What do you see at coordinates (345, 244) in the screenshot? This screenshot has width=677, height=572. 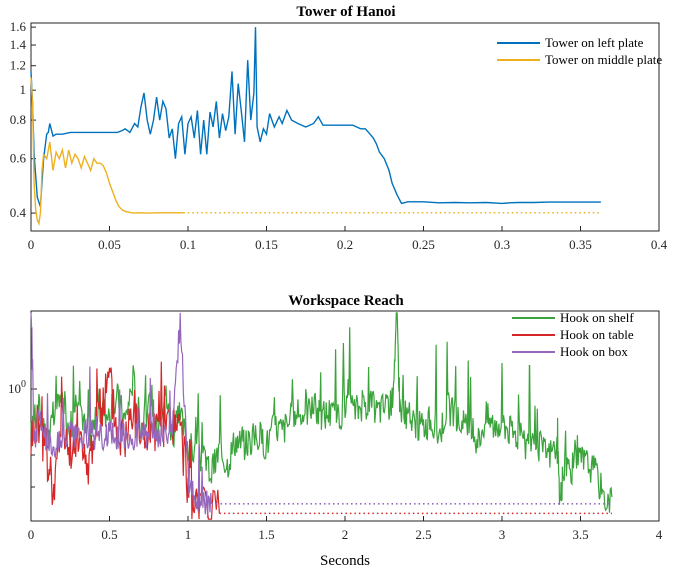 I see `x-tick-label: 0.2` at bounding box center [345, 244].